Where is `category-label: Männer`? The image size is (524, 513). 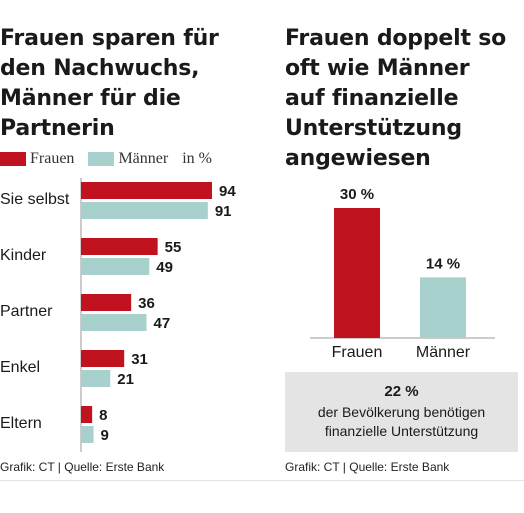
category-label: Männer is located at coordinates (443, 352).